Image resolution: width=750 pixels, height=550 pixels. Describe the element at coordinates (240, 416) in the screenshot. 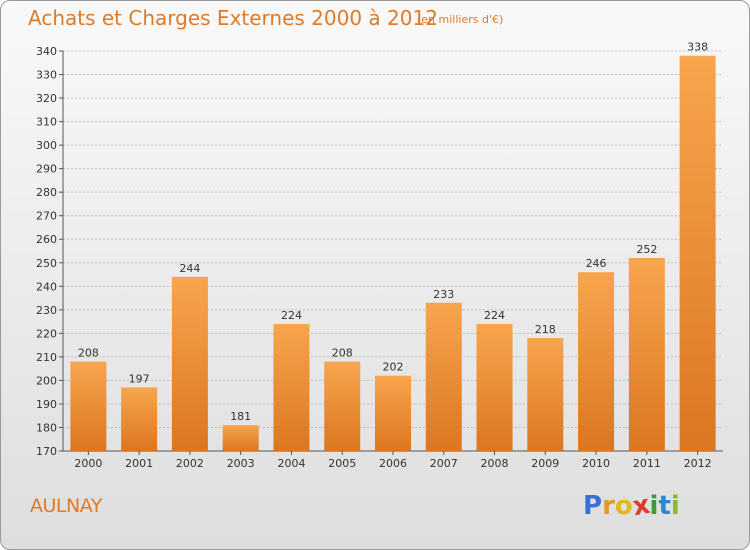

I see `data-label: 181` at that location.